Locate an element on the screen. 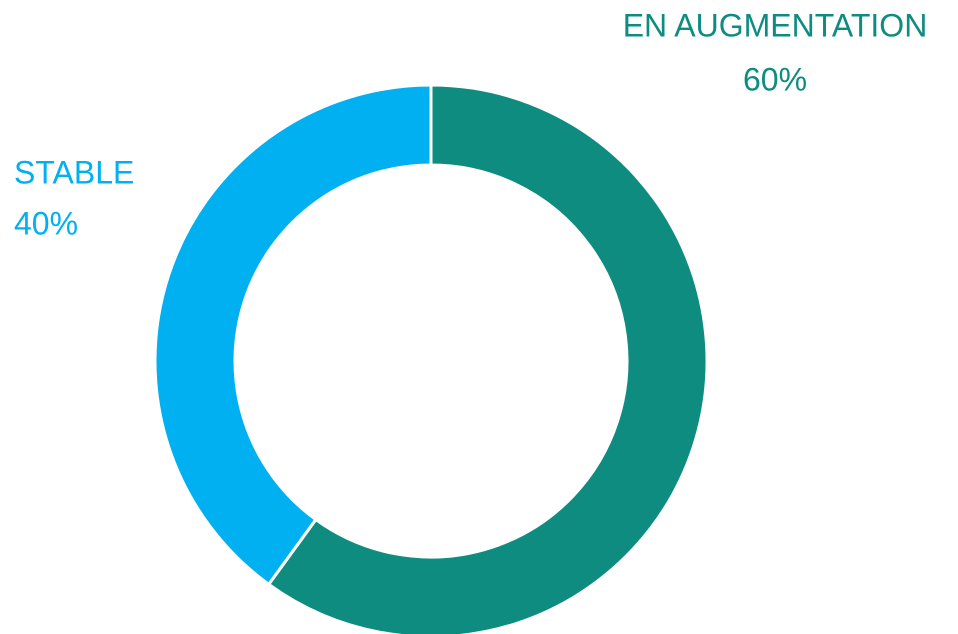  category-label: EN AUGMENTATION is located at coordinates (775, 25).